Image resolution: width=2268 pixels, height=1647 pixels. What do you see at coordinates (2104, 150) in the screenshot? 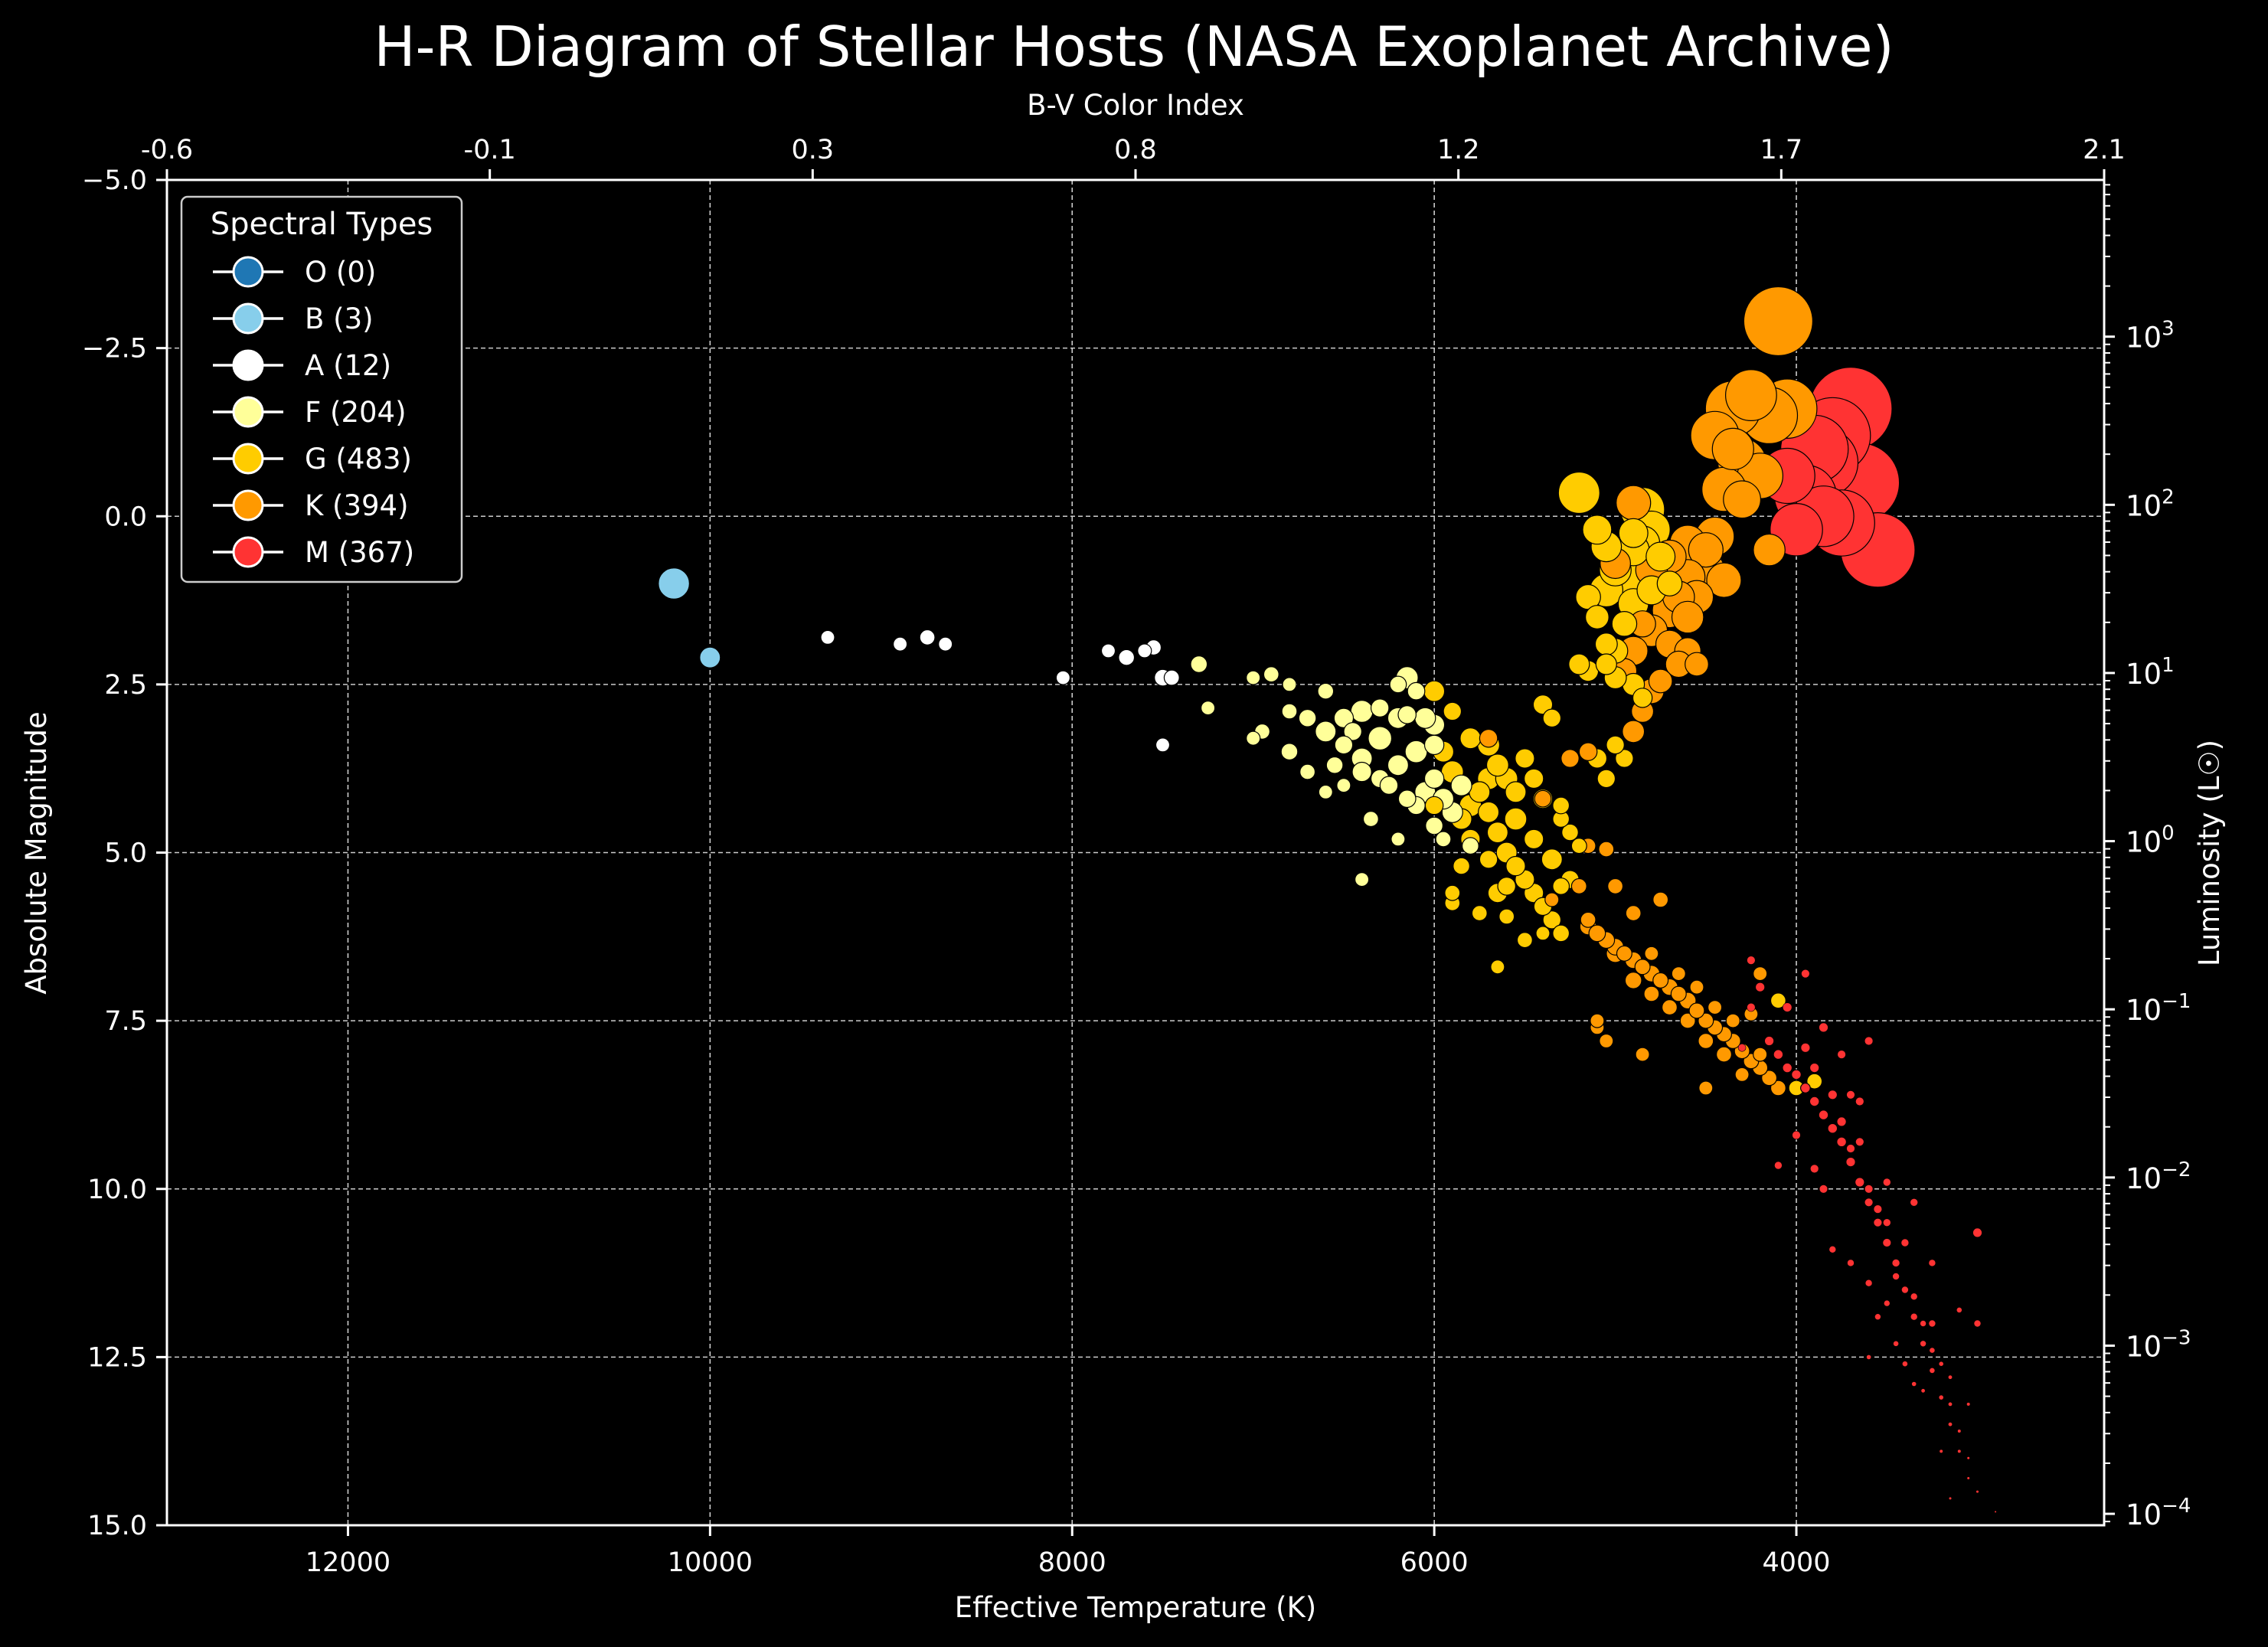
I see `top-tick-label: 2.1` at bounding box center [2104, 150].